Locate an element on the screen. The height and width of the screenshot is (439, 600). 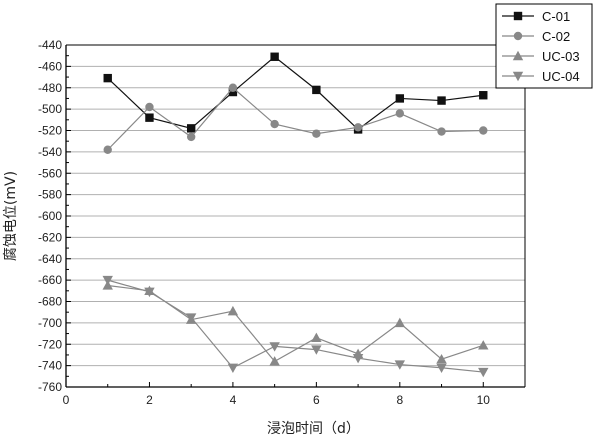
x-axis-title: 浸泡时间（d） is located at coordinates (313, 429).